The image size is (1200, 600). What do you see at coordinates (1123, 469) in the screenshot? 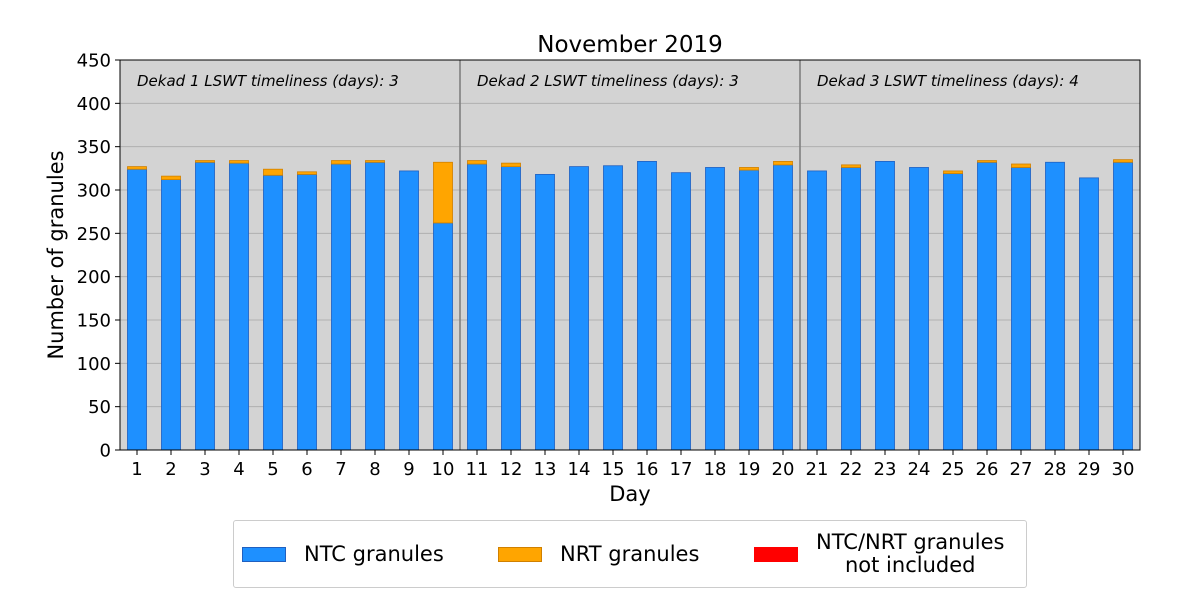
I see `x-tick-label: 30` at bounding box center [1123, 469].